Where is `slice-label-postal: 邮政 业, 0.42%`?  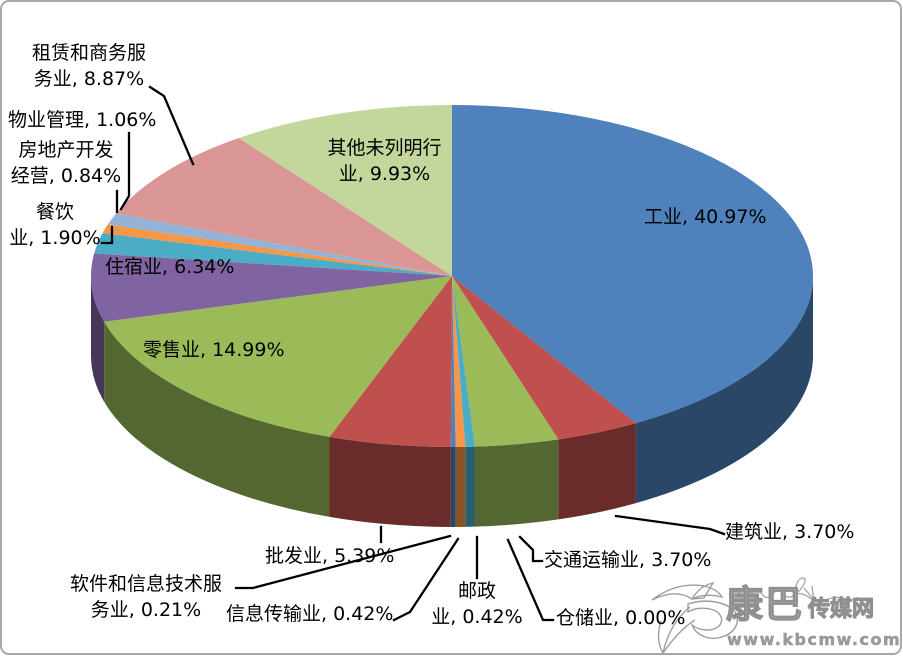 slice-label-postal: 邮政 业, 0.42% is located at coordinates (477, 604).